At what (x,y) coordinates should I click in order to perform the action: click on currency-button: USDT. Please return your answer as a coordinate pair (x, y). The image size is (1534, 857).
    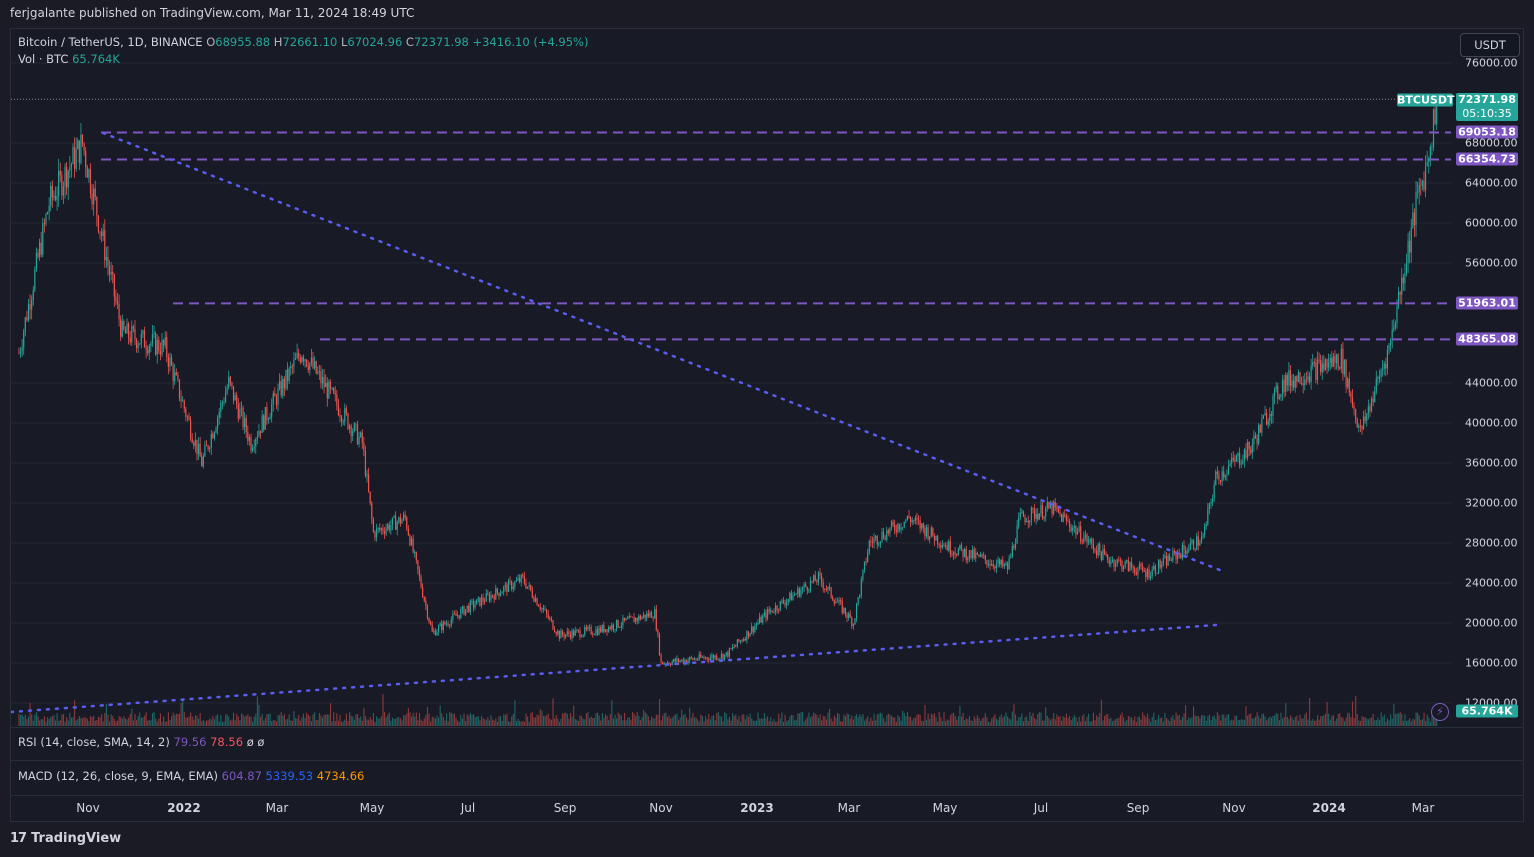
    Looking at the image, I should click on (1490, 45).